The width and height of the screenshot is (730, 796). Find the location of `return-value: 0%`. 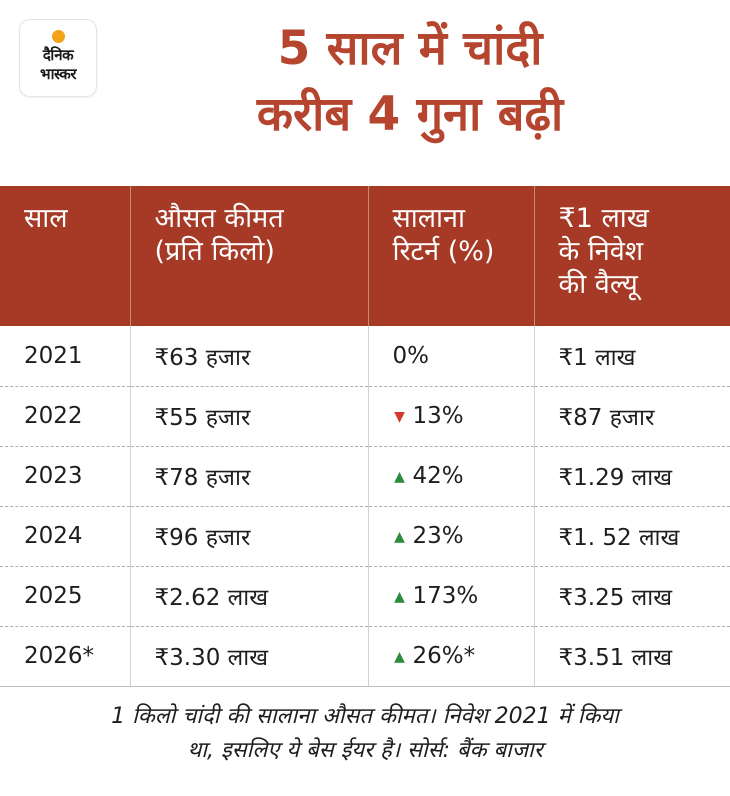

return-value: 0% is located at coordinates (411, 355).